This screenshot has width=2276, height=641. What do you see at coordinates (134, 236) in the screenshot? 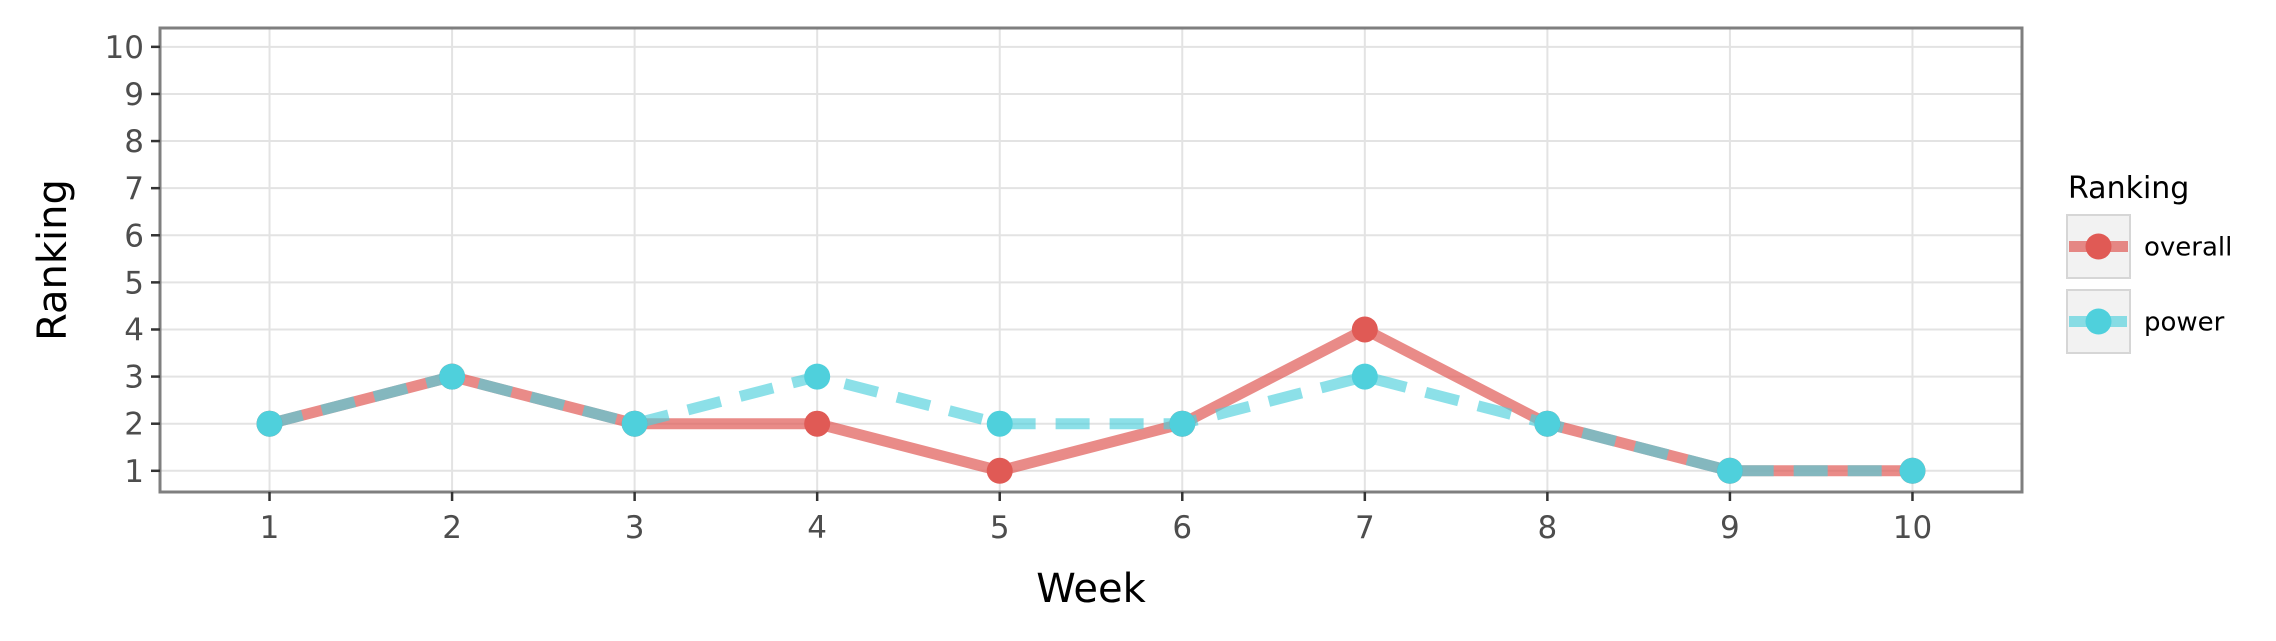
I see `y-tick-label: 6` at bounding box center [134, 236].